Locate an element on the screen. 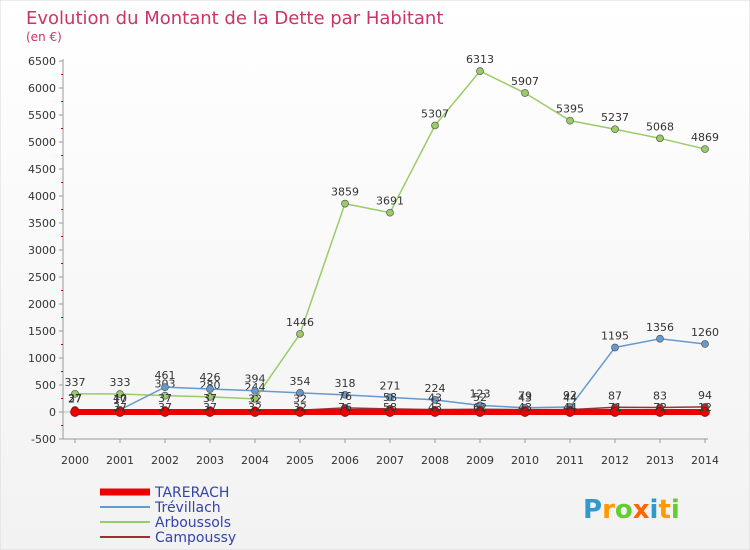 The image size is (750, 550). data-label: 40 is located at coordinates (120, 398).